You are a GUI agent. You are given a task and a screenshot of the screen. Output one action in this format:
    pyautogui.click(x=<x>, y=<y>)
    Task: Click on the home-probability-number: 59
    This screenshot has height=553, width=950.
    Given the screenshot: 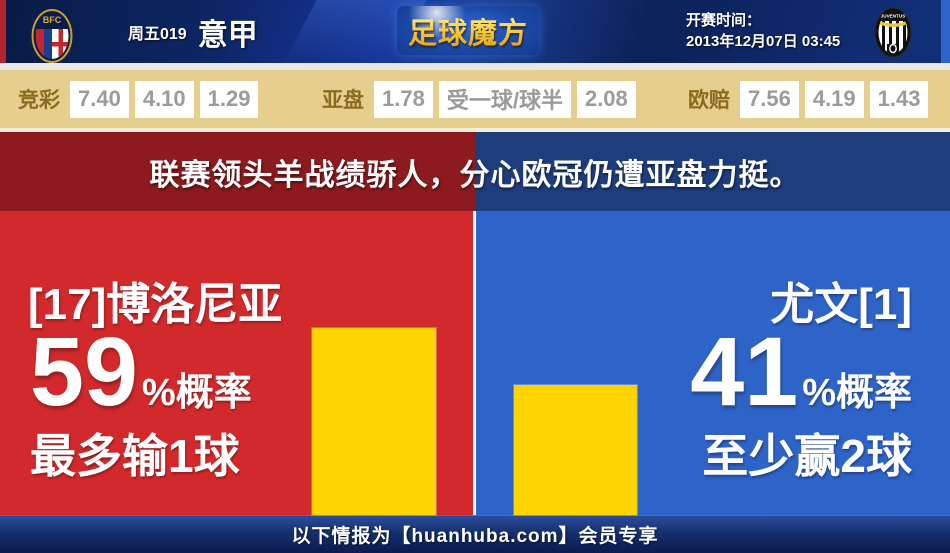 What is the action you would take?
    pyautogui.click(x=84, y=371)
    